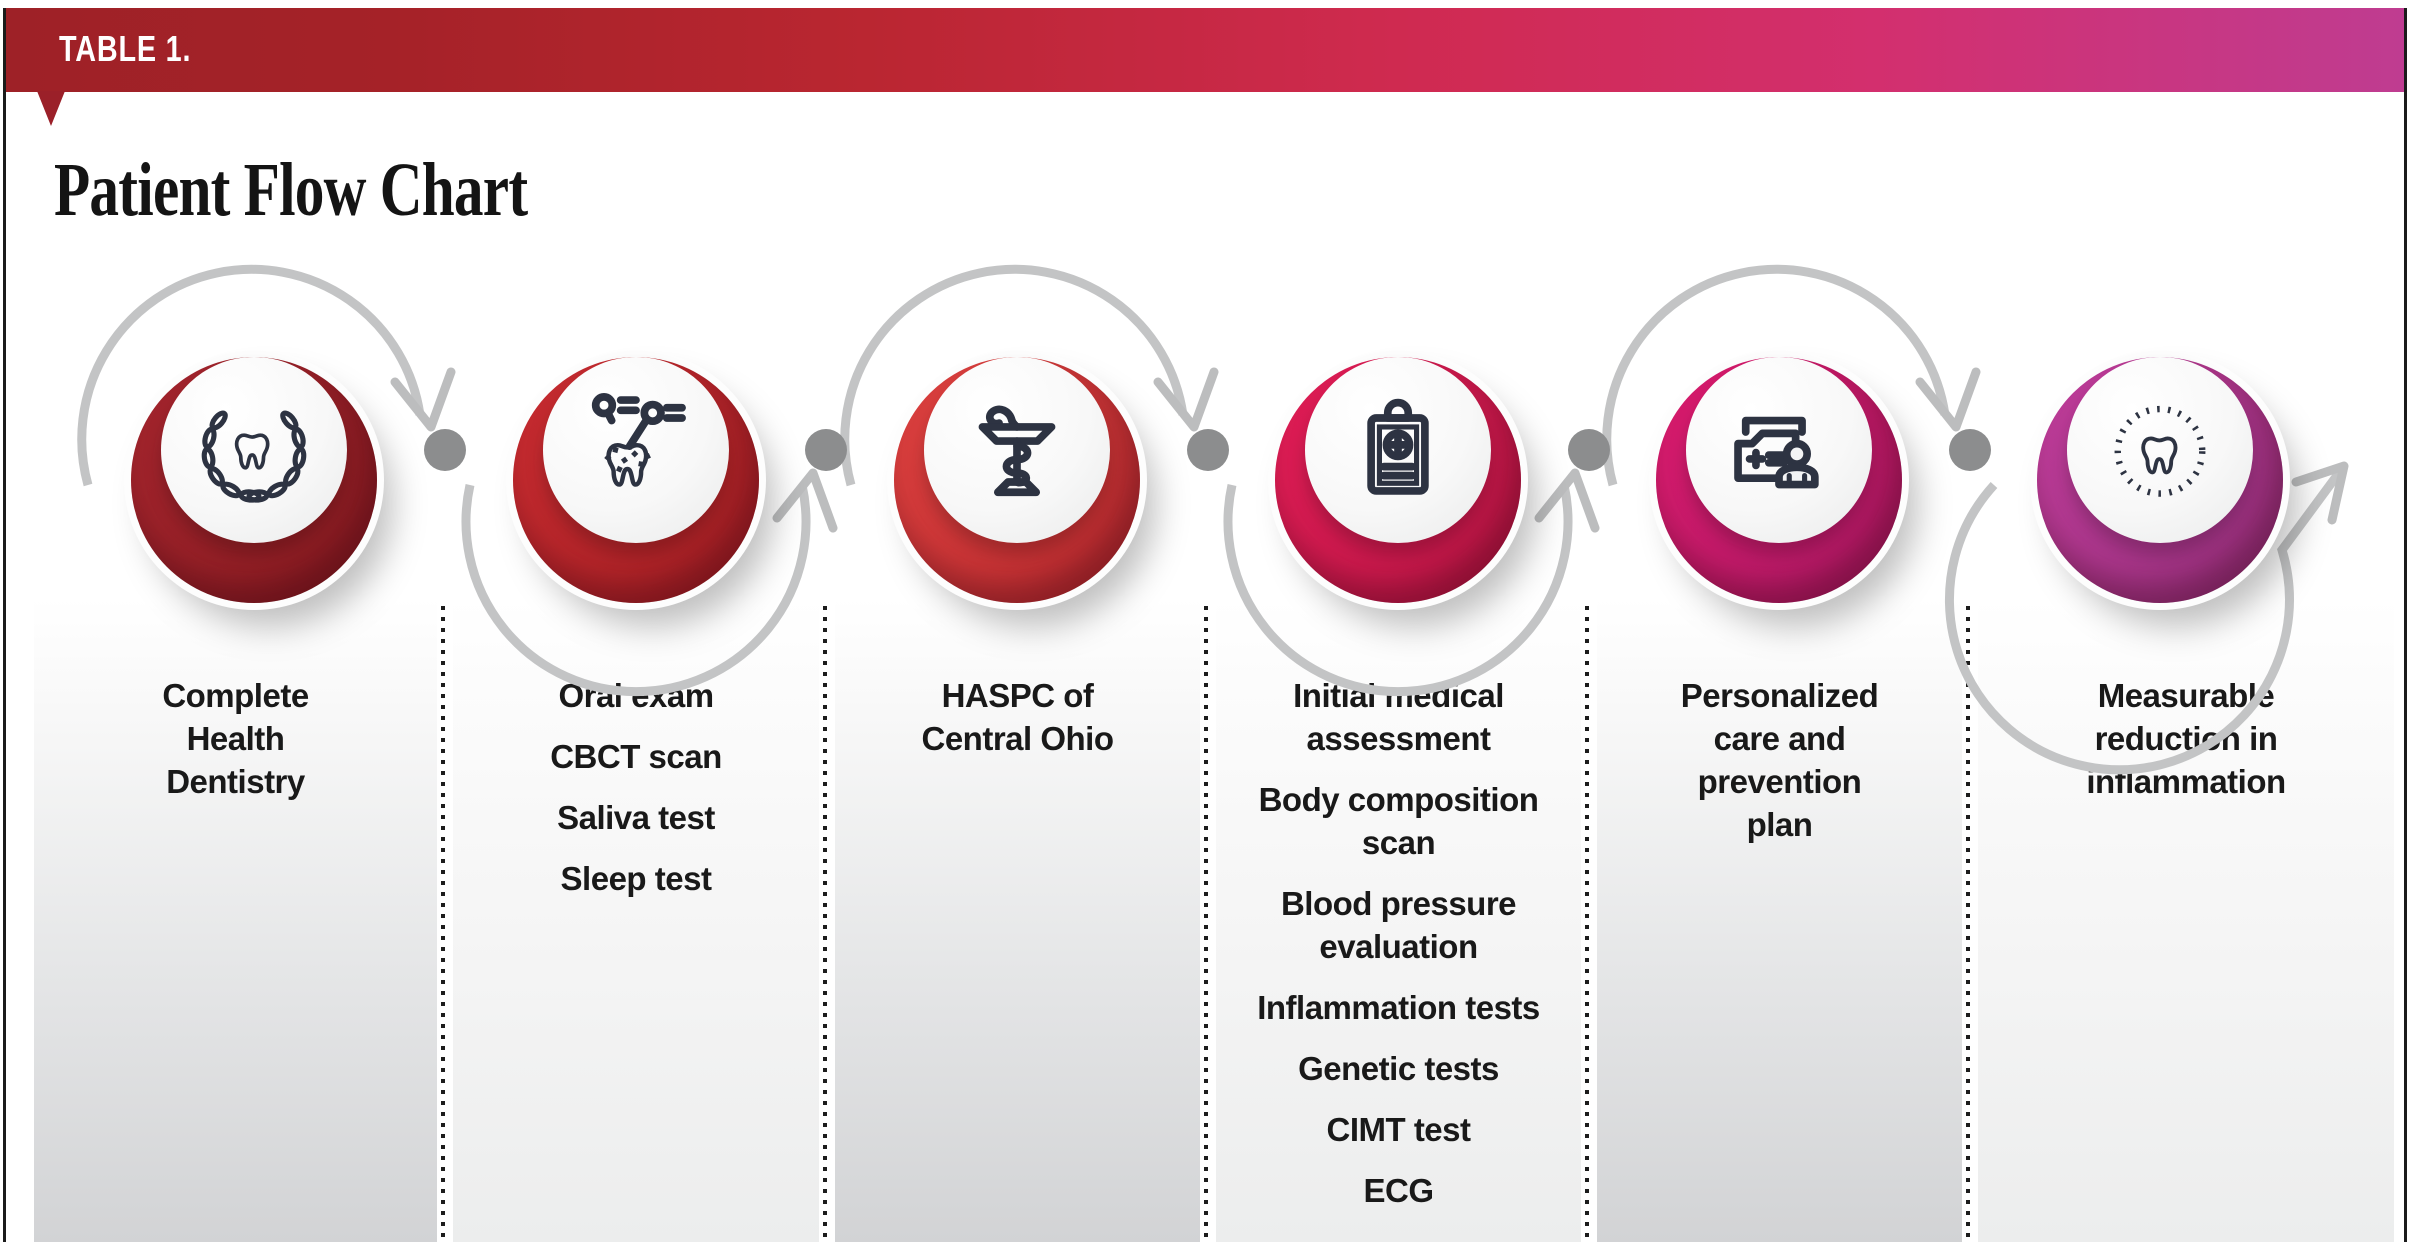  I want to click on step-circle-personalized-care-plan, so click(1779, 465).